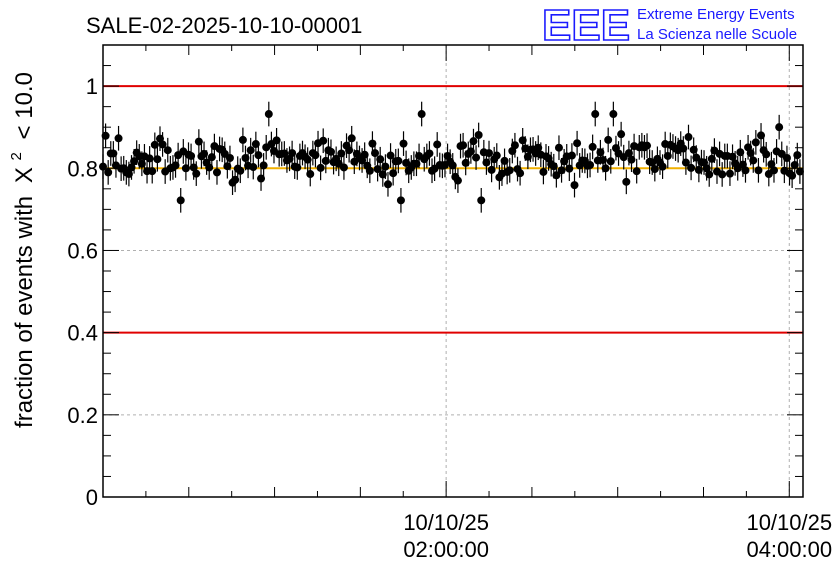 This screenshot has width=836, height=572. Describe the element at coordinates (82, 333) in the screenshot. I see `y-tick-label: 0.4` at that location.